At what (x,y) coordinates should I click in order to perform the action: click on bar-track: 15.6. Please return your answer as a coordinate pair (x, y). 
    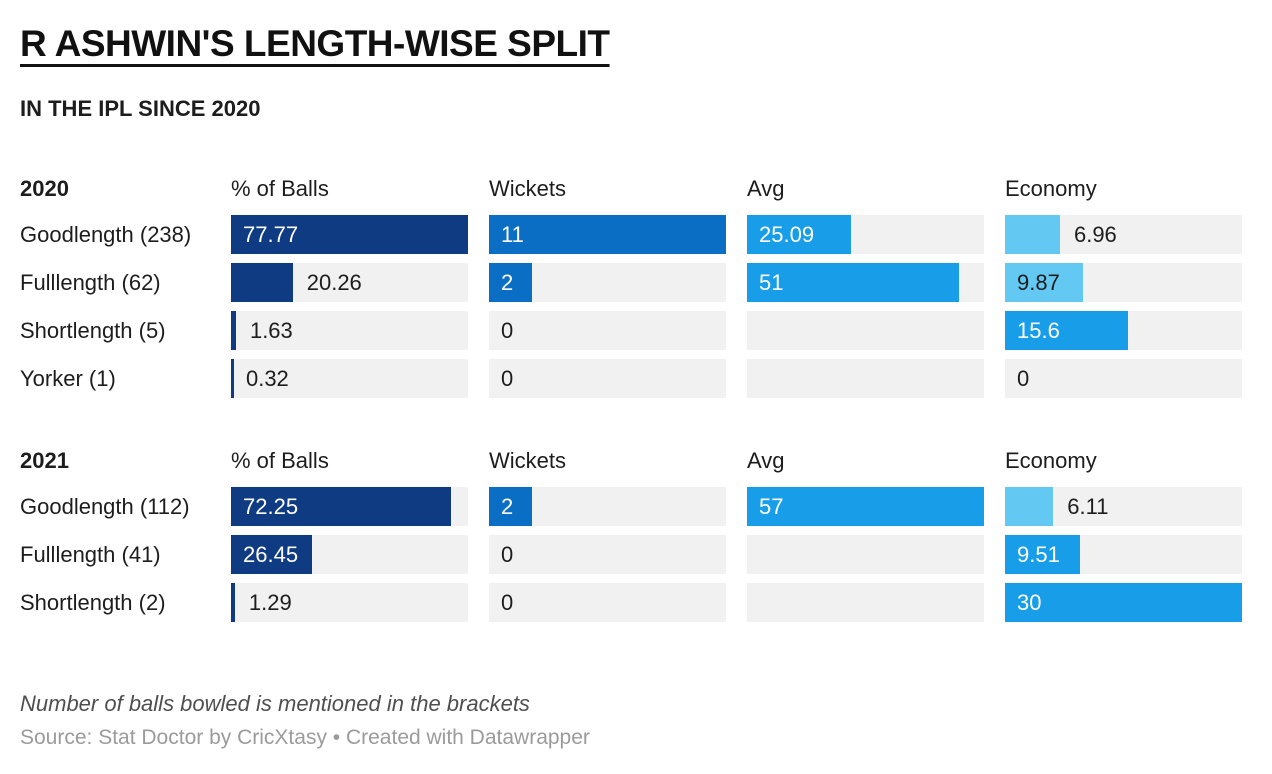
    Looking at the image, I should click on (1123, 330).